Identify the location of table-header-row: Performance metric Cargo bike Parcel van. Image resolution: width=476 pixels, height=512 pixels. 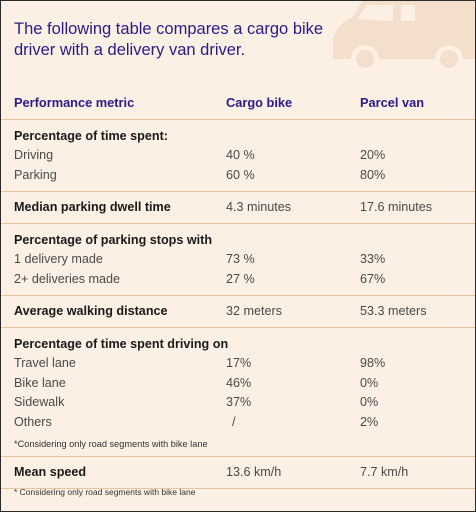
(244, 102).